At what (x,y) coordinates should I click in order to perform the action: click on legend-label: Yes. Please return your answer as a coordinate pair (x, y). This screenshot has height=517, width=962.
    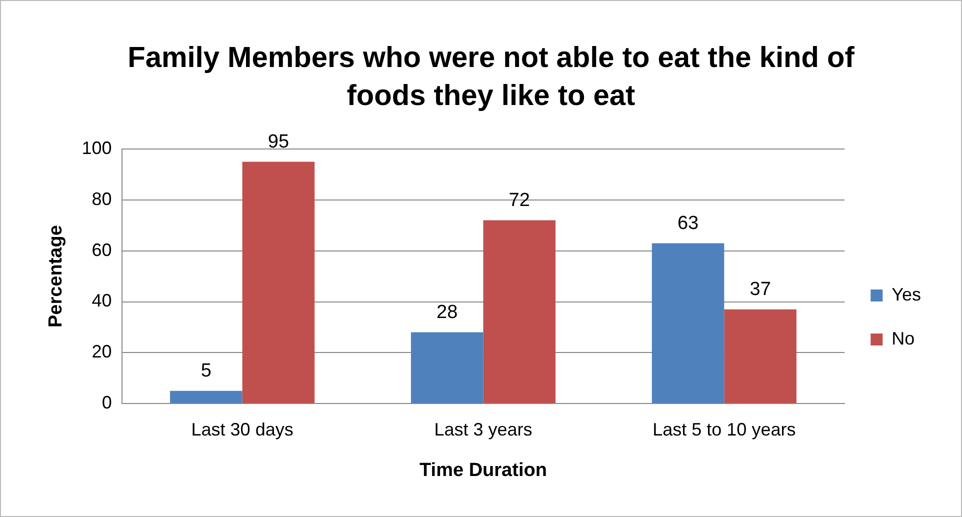
    Looking at the image, I should click on (907, 294).